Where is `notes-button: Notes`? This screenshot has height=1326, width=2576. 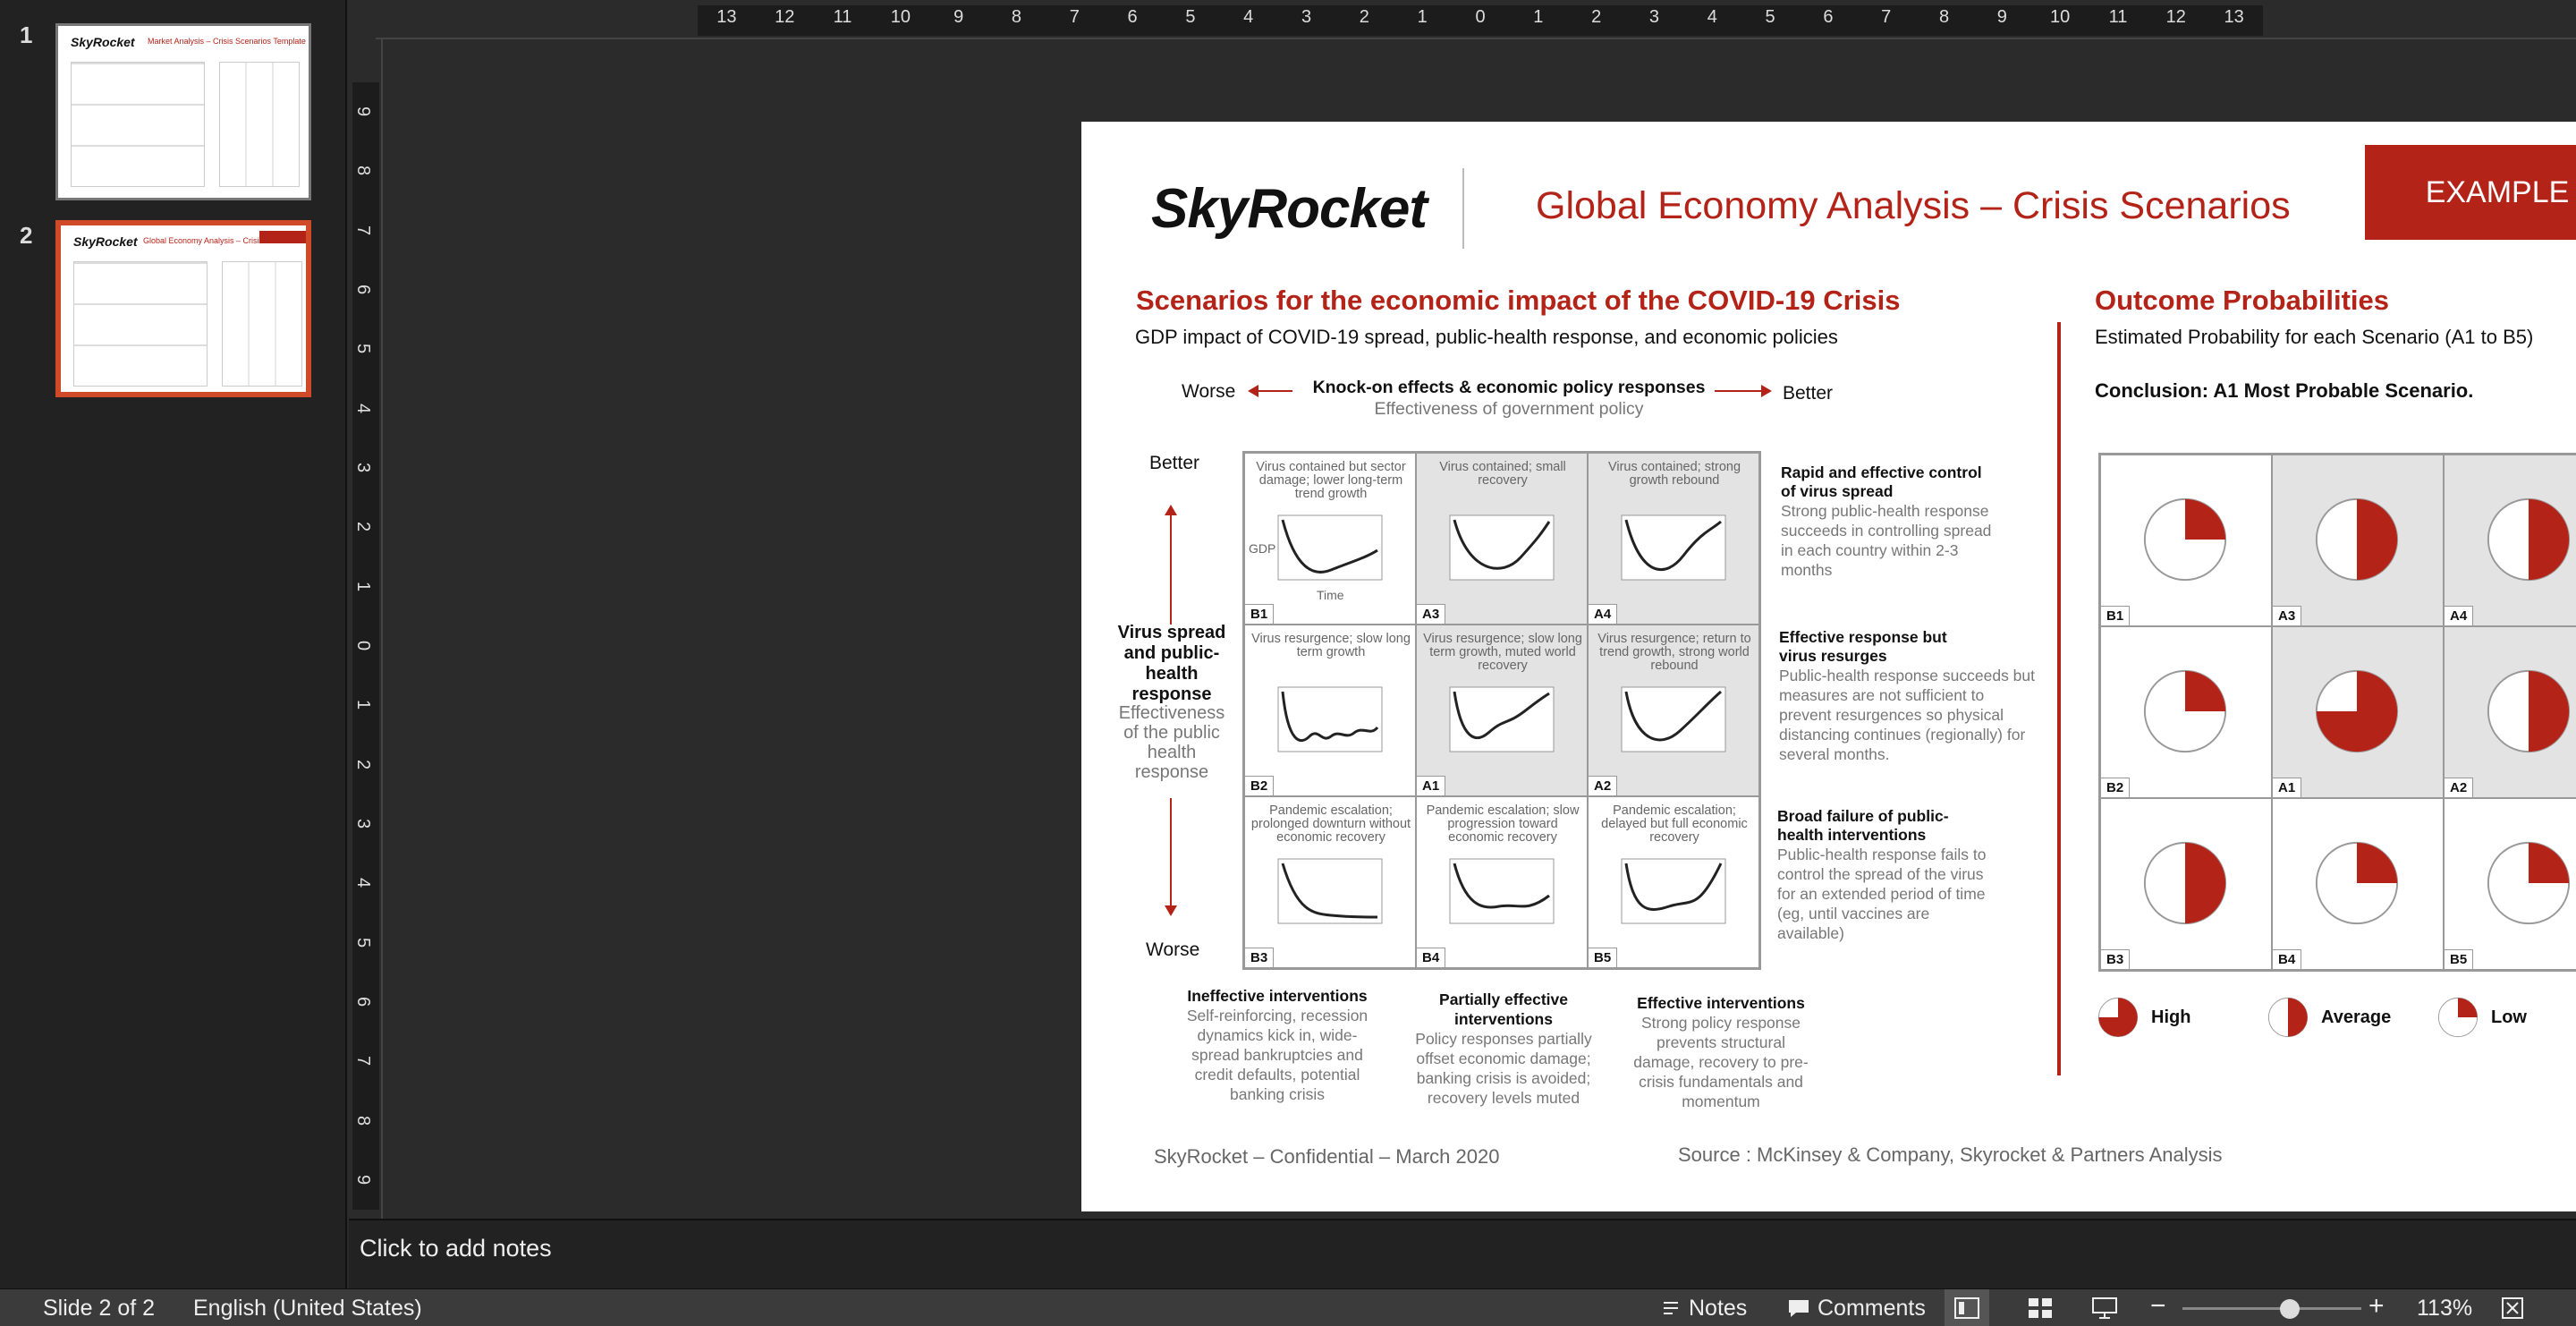
notes-button: Notes is located at coordinates (1703, 1308).